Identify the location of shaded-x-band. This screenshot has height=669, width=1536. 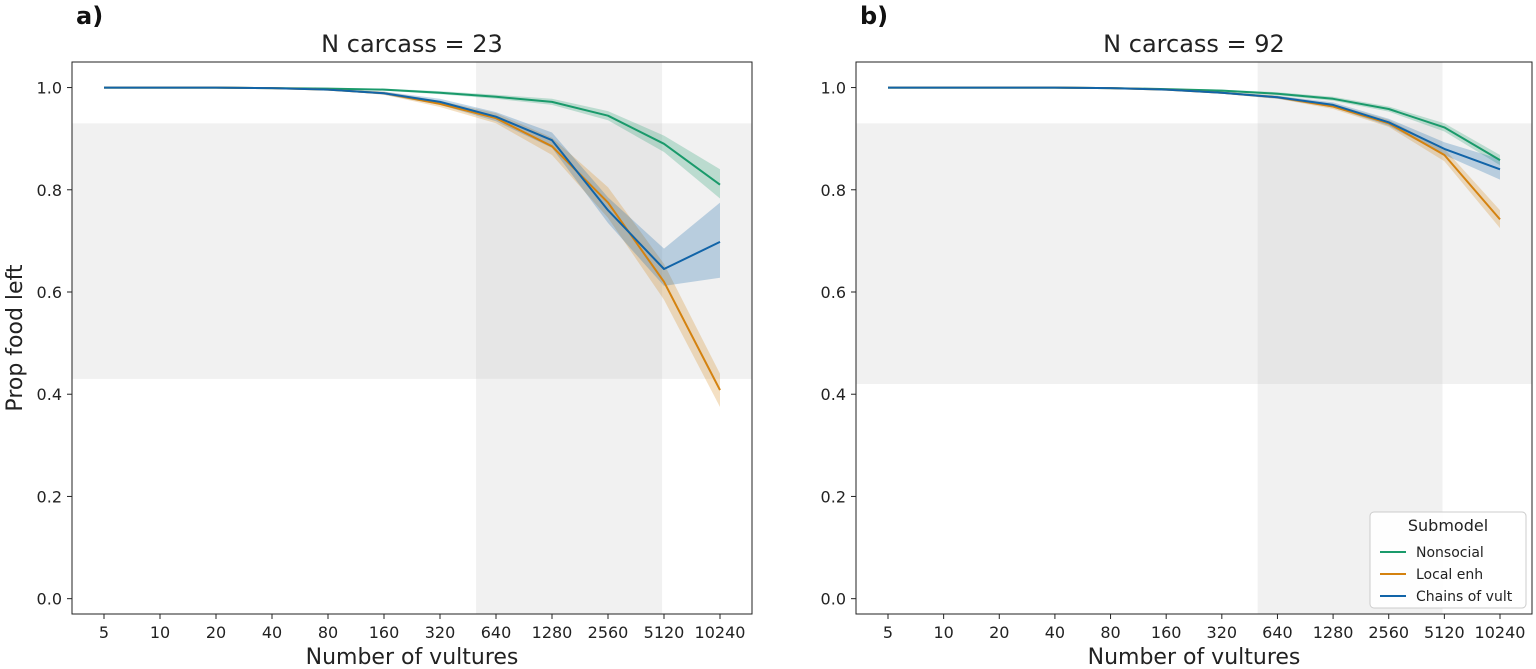
(569, 338).